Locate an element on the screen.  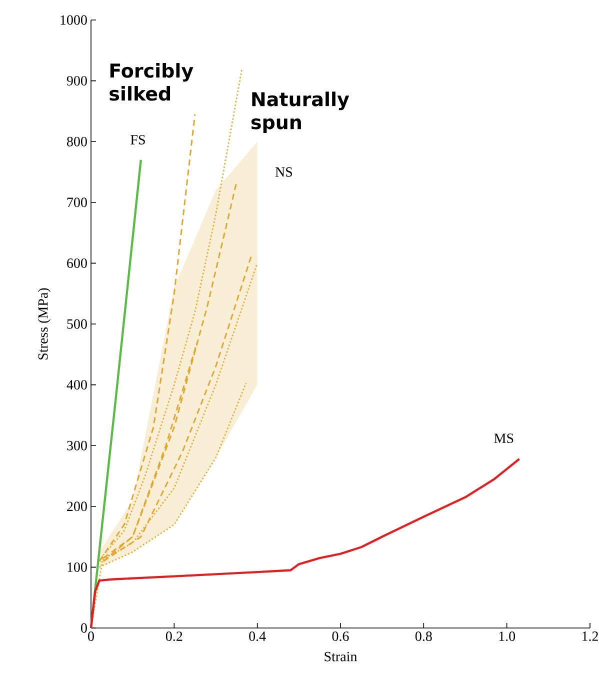
annotation: NS is located at coordinates (283, 172).